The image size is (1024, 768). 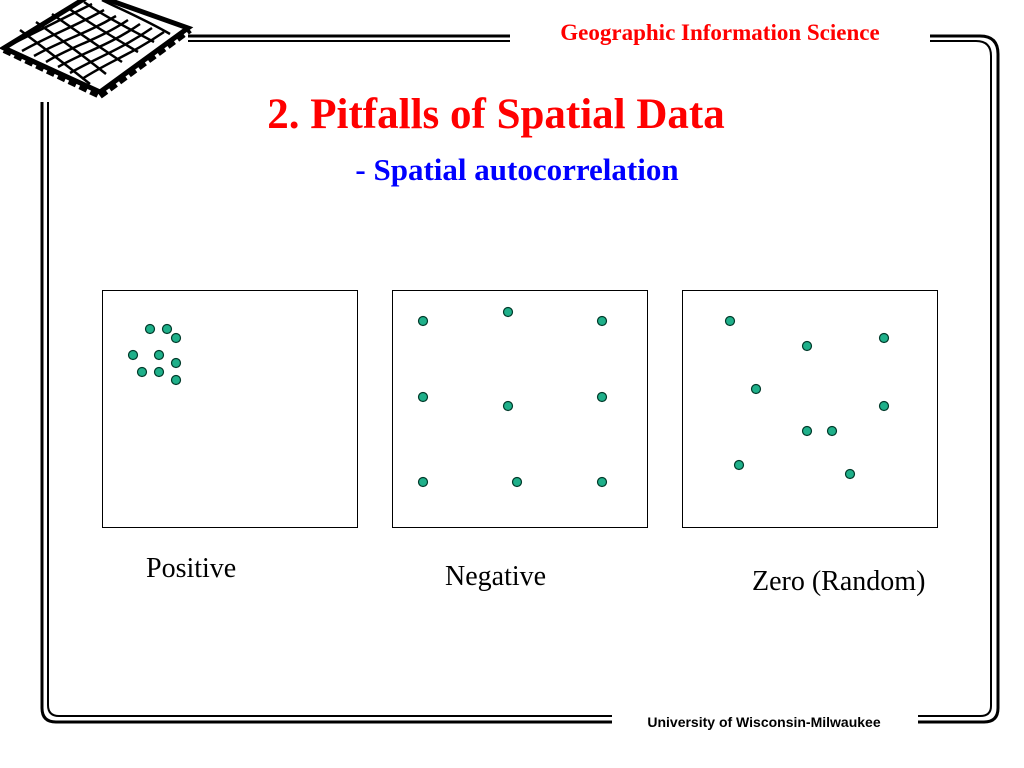 What do you see at coordinates (517, 169) in the screenshot?
I see `slide-subtitle: - Spatial autocorrelation` at bounding box center [517, 169].